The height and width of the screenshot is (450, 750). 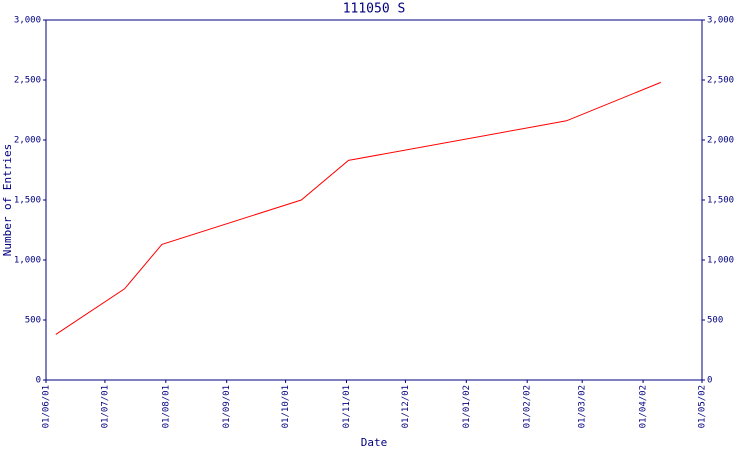 I want to click on y2-tick-label: 0, so click(x=709, y=381).